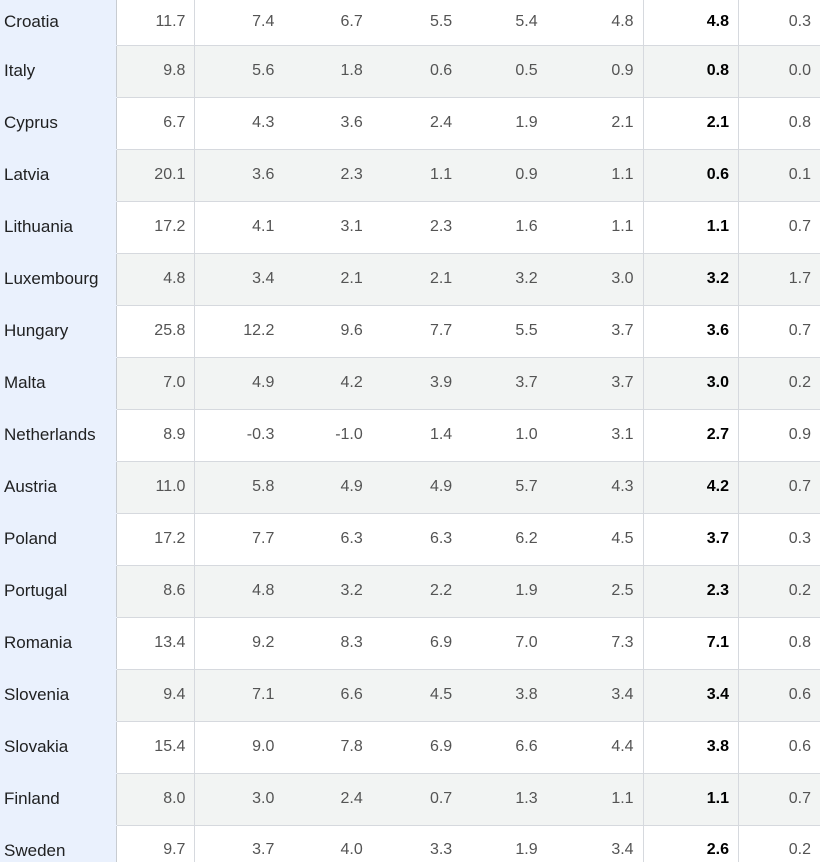 The height and width of the screenshot is (867, 820). What do you see at coordinates (327, 331) in the screenshot?
I see `value-cell: 9.6` at bounding box center [327, 331].